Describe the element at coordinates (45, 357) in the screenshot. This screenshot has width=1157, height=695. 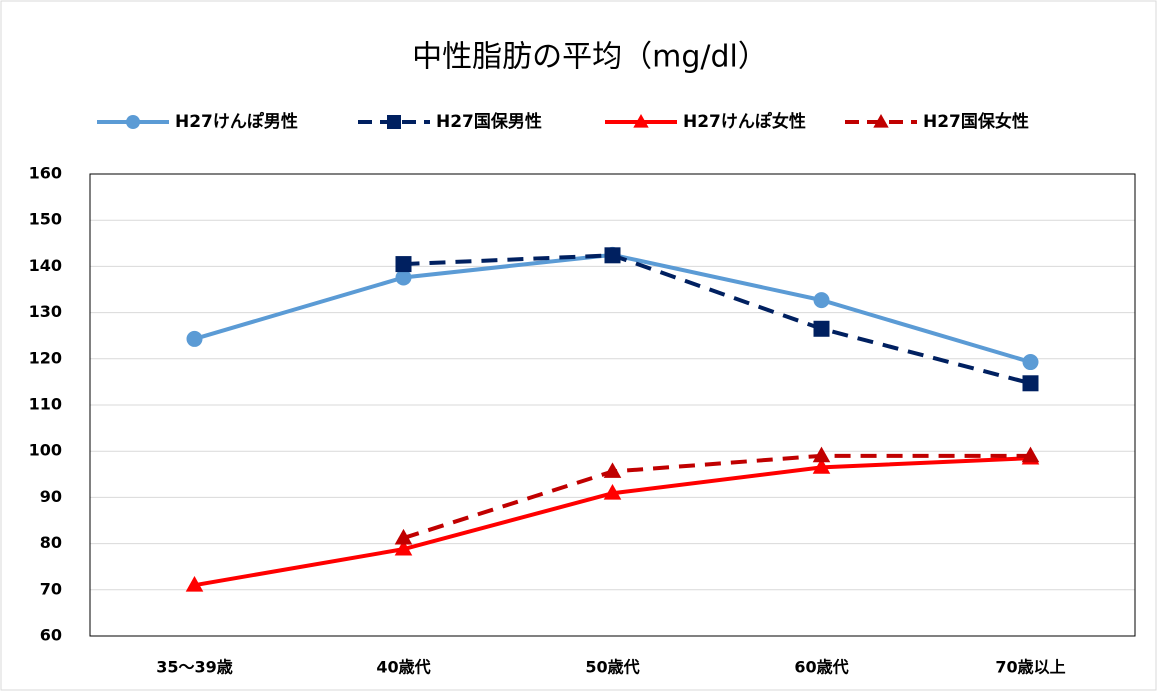
I see `y-tick-label: 120` at that location.